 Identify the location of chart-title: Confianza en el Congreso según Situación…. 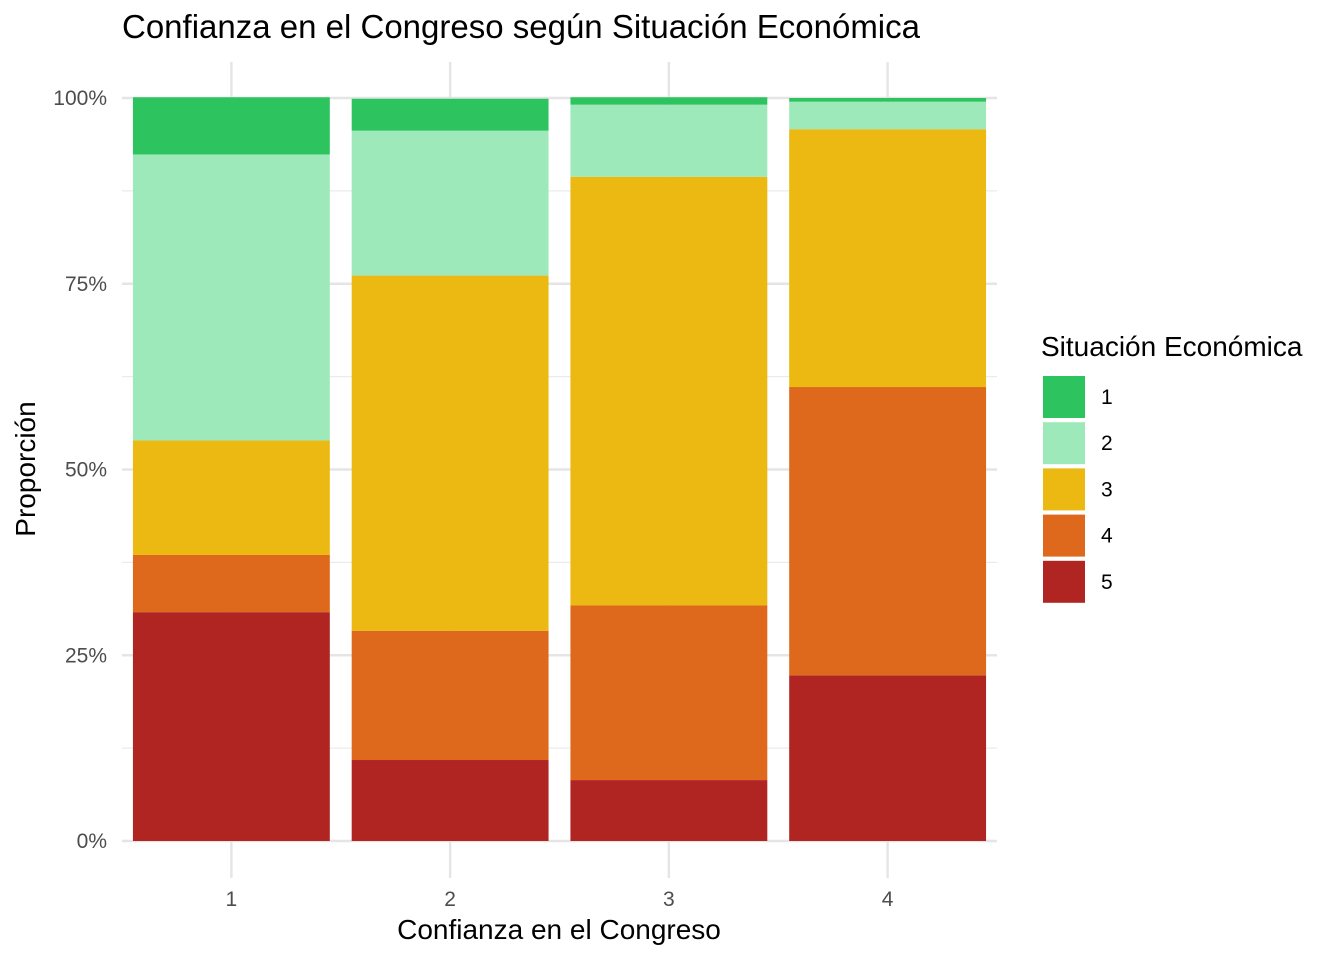
(521, 26).